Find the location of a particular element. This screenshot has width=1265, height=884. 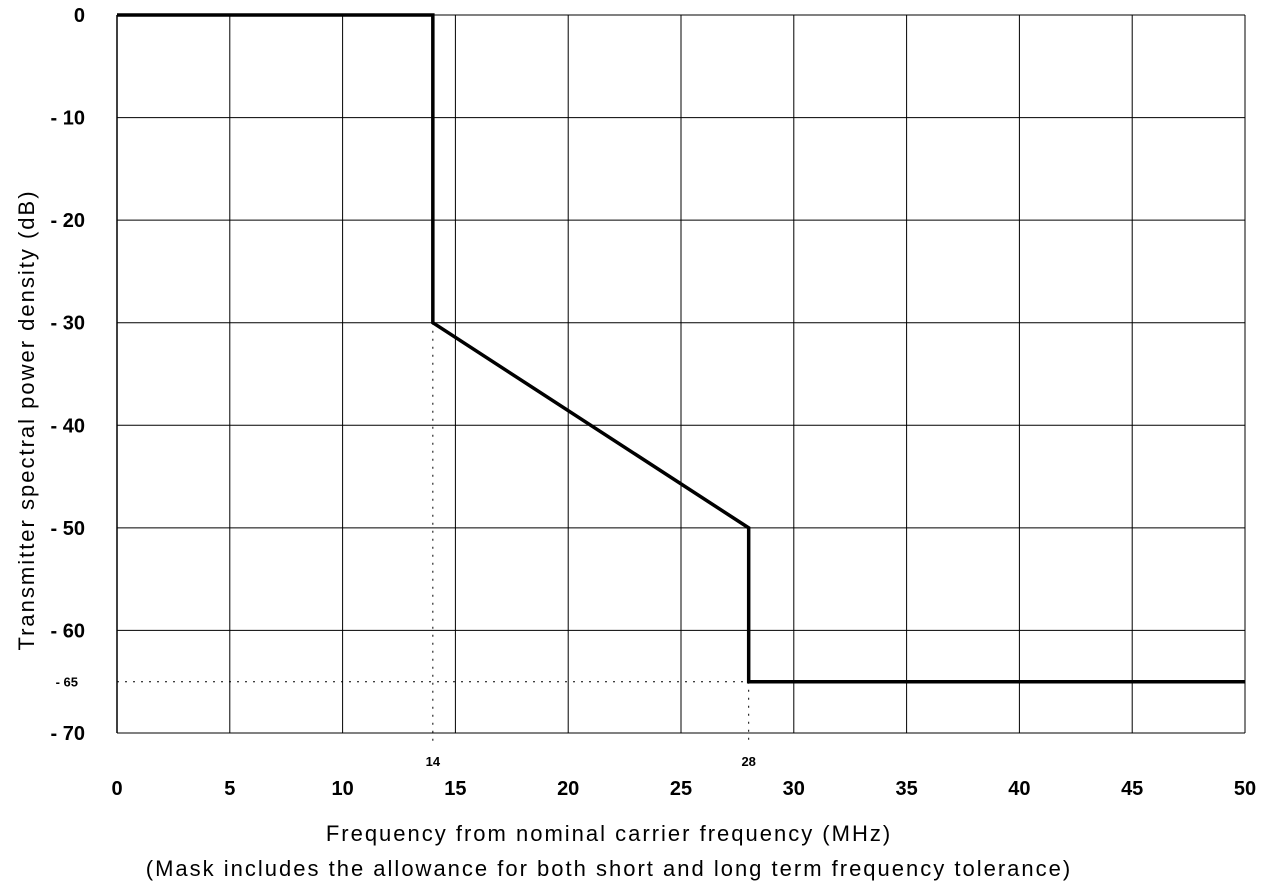

x-tick-label: 30 is located at coordinates (794, 789).